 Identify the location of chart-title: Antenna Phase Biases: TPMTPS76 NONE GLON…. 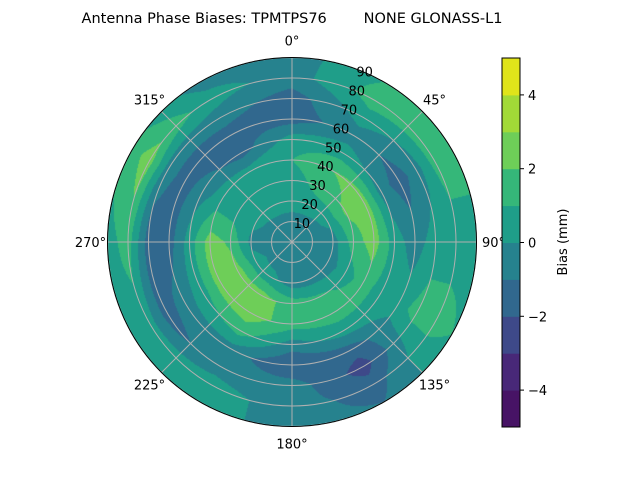
(292, 19).